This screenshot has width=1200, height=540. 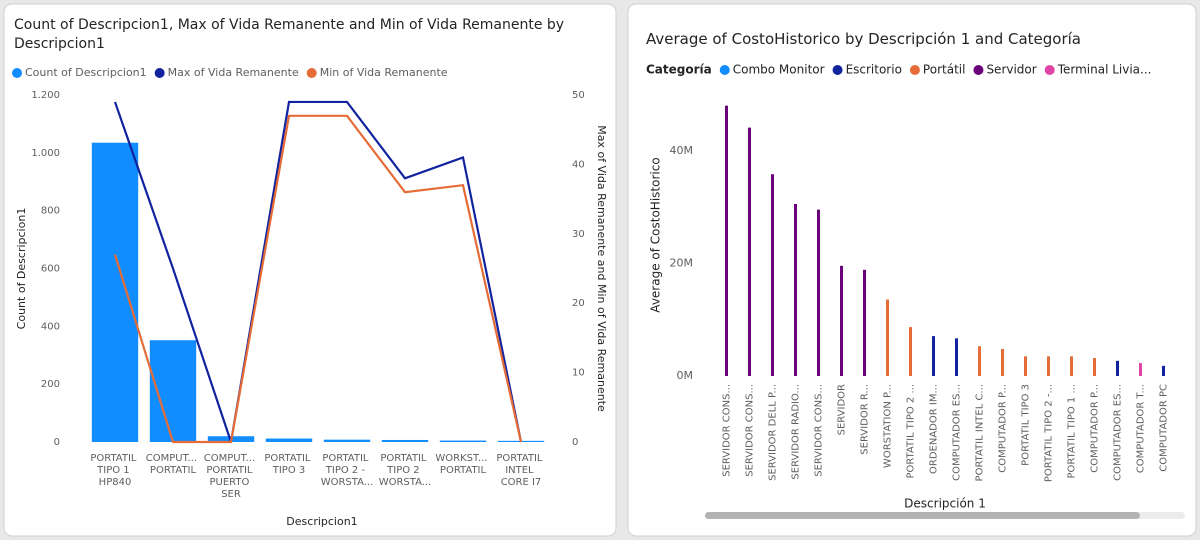 What do you see at coordinates (578, 303) in the screenshot?
I see `y2-tick-label: 20` at bounding box center [578, 303].